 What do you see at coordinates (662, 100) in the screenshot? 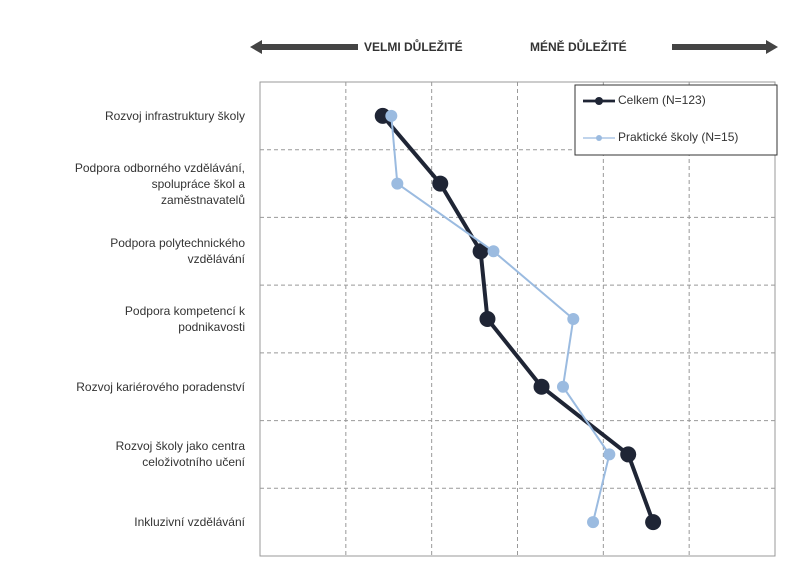
I see `legend-label: Celkem (N=123)` at bounding box center [662, 100].